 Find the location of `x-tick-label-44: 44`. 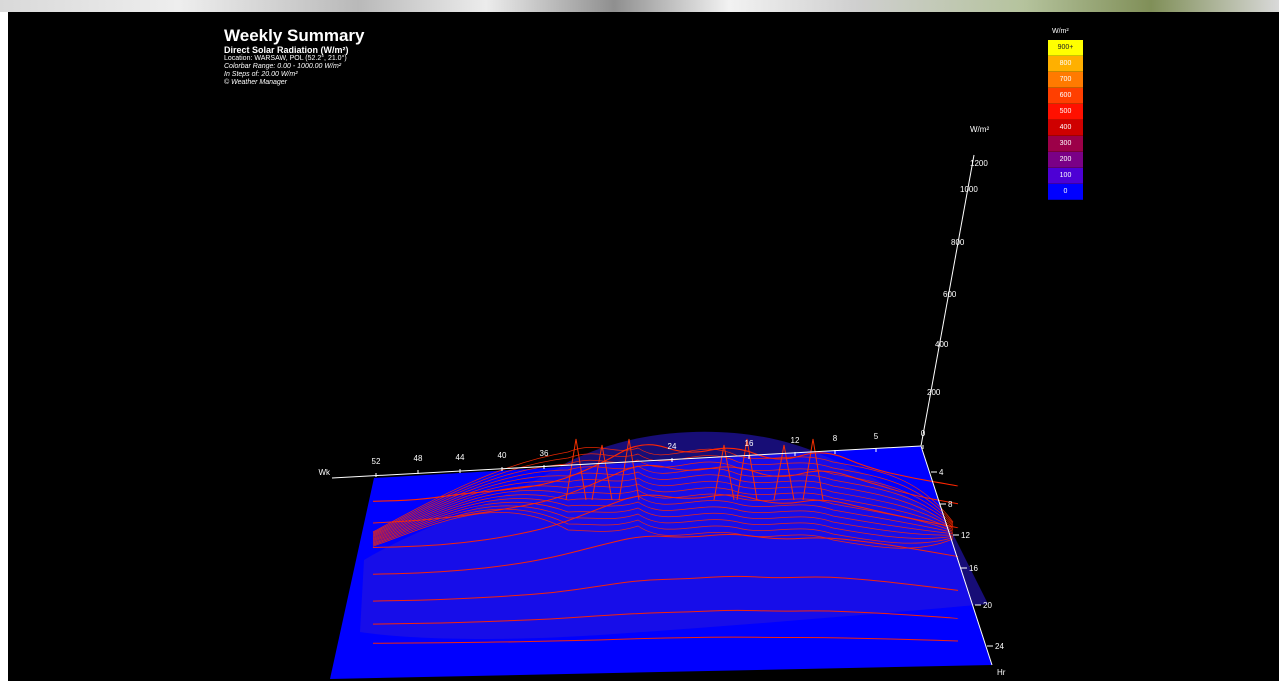

x-tick-label-44: 44 is located at coordinates (460, 457).